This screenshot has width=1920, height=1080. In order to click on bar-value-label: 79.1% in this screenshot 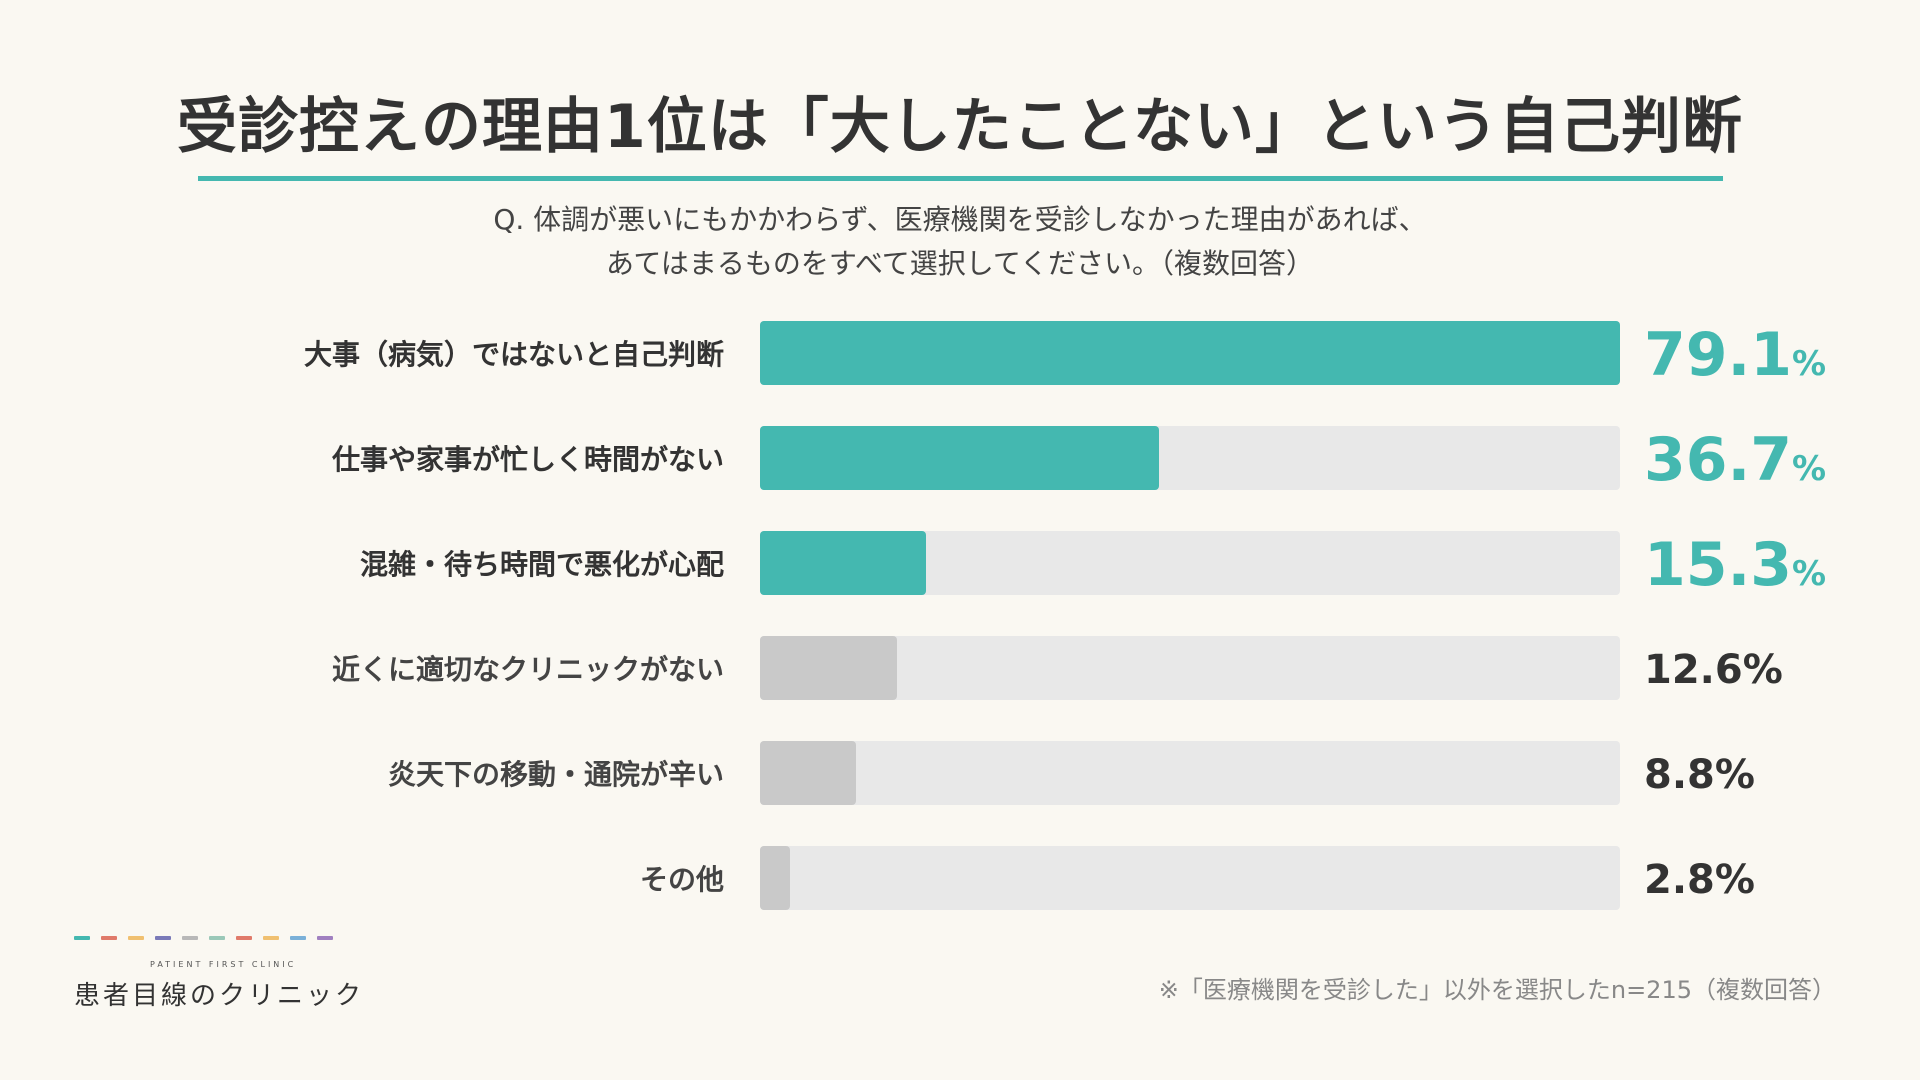, I will do `click(1735, 355)`.